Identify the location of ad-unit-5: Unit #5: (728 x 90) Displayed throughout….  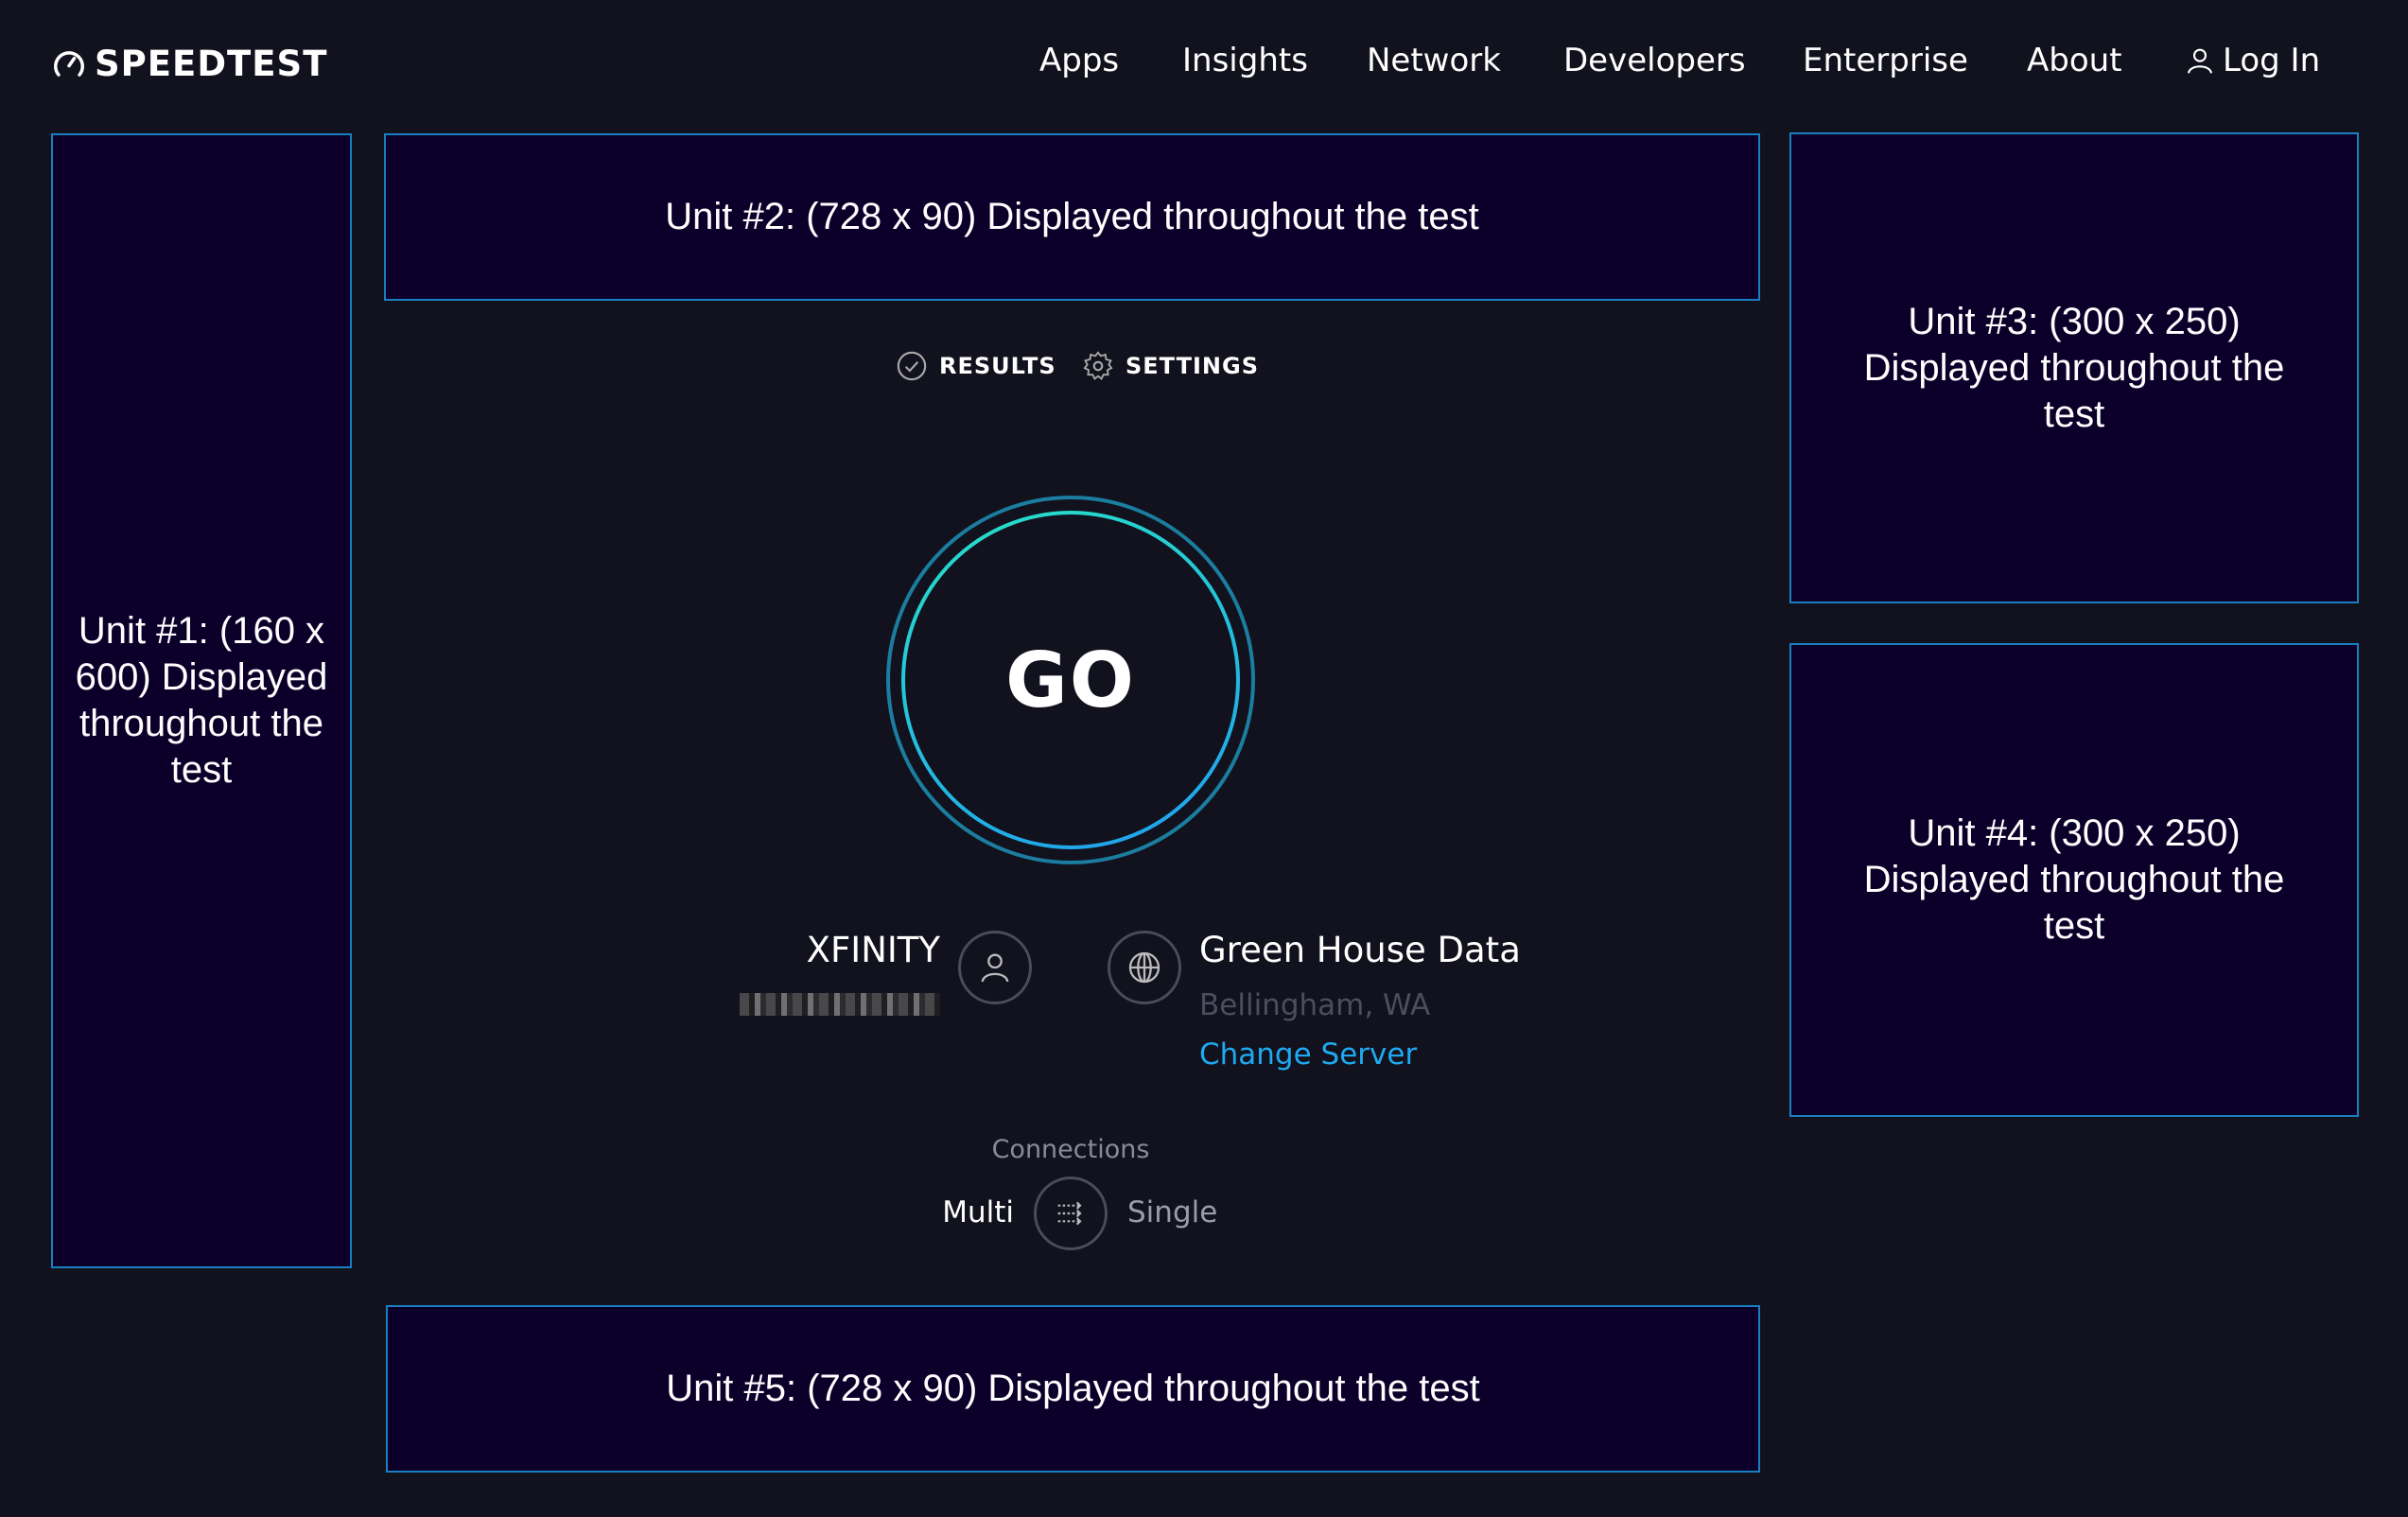
(1073, 1389).